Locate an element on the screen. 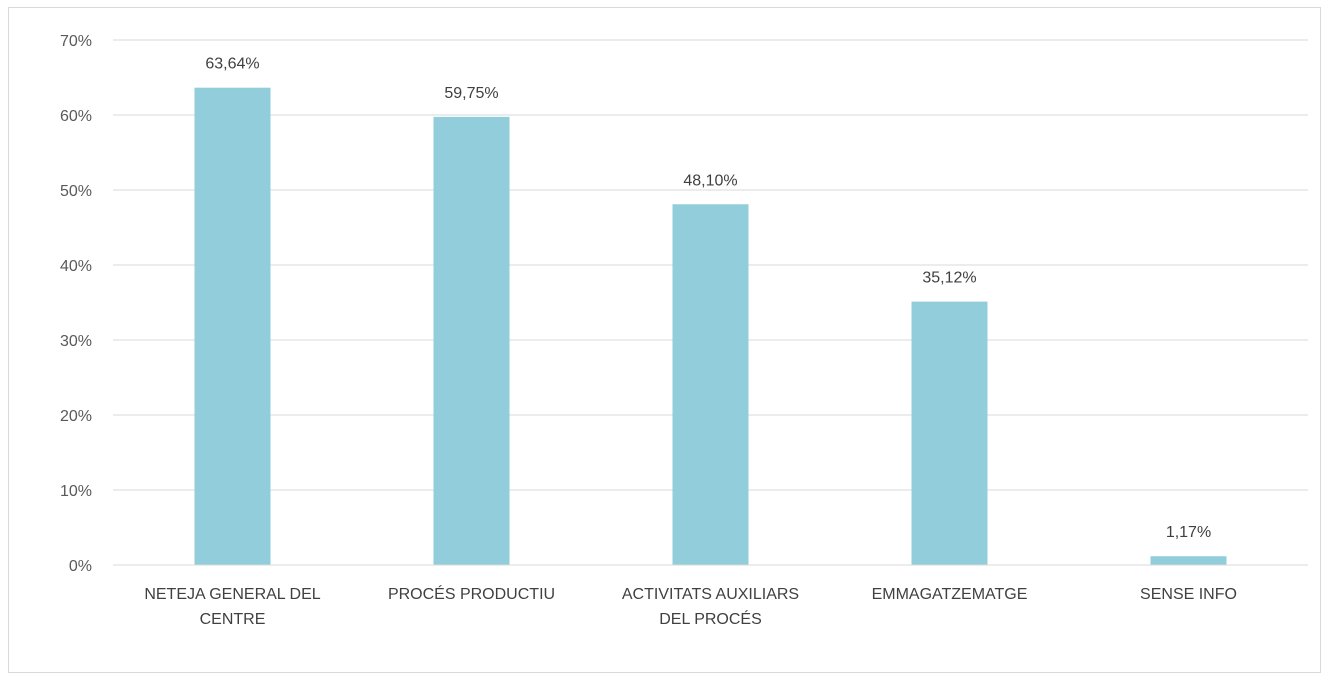  x-category-label-line: CENTRE is located at coordinates (233, 619).